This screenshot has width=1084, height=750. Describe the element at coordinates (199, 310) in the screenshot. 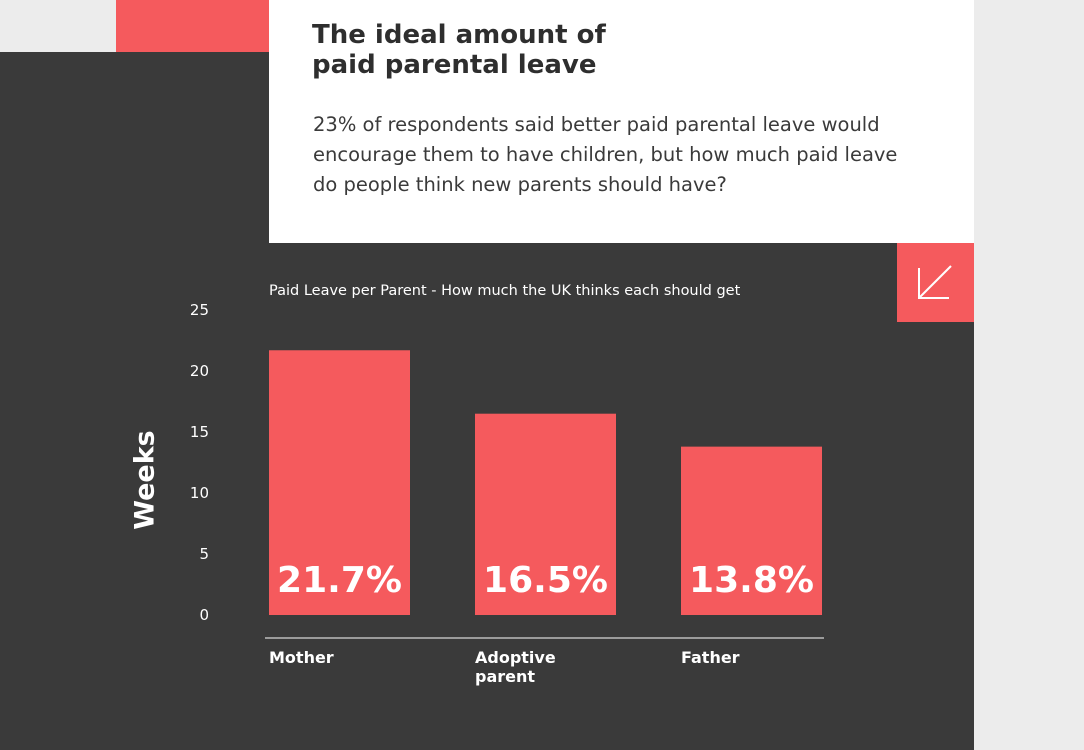

I see `y-tick-label: 25` at that location.